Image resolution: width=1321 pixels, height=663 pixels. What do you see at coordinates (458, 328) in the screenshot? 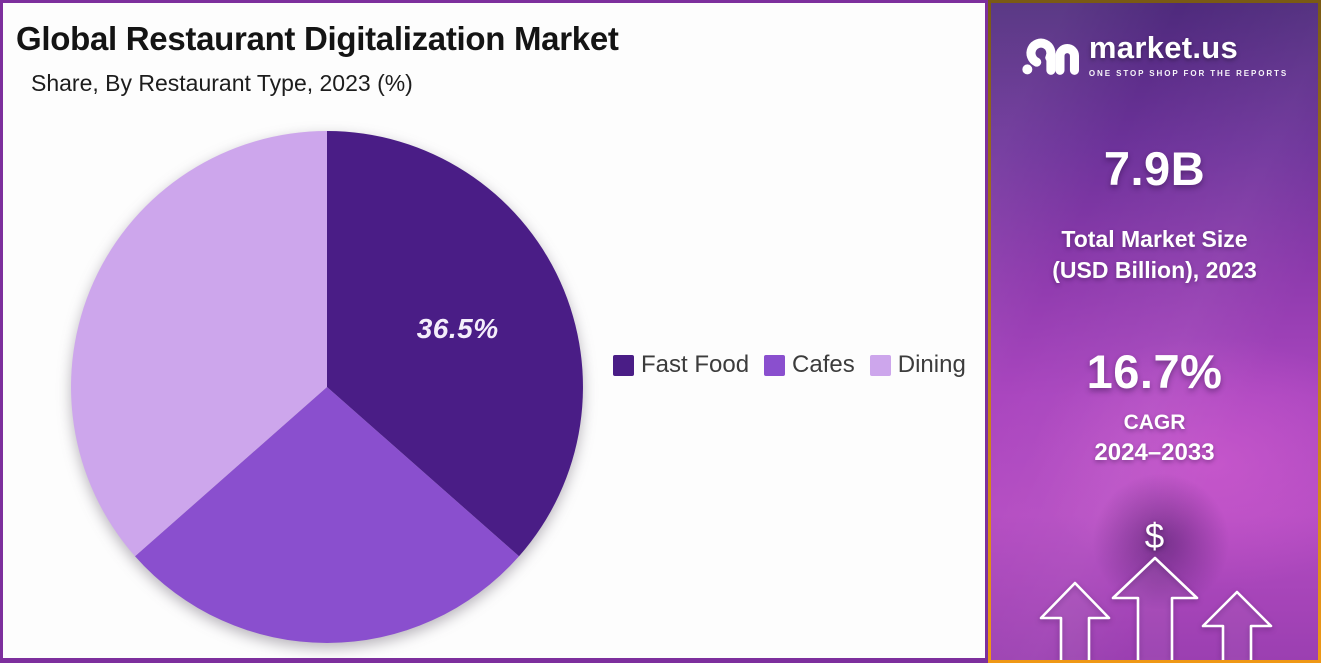
I see `pie-slice-label: 36.5%` at bounding box center [458, 328].